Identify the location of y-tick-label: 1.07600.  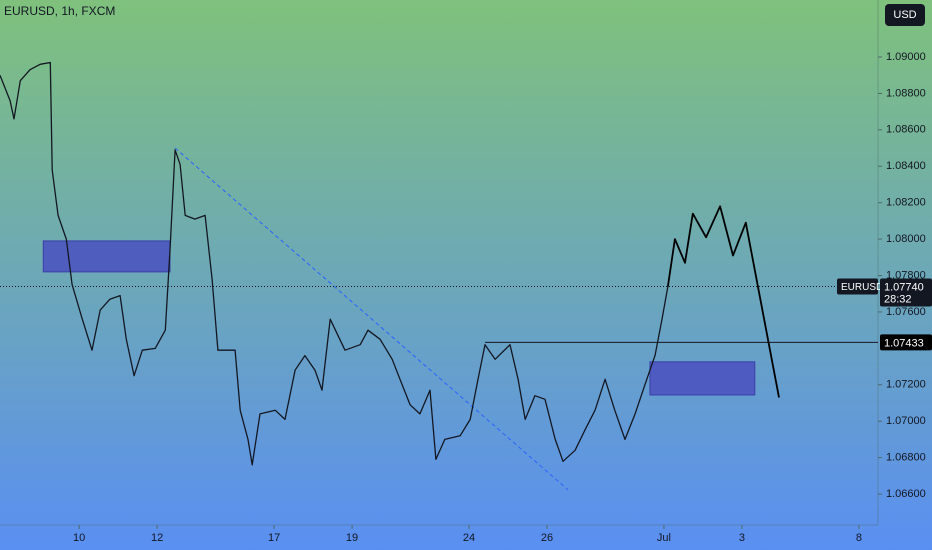
(906, 312).